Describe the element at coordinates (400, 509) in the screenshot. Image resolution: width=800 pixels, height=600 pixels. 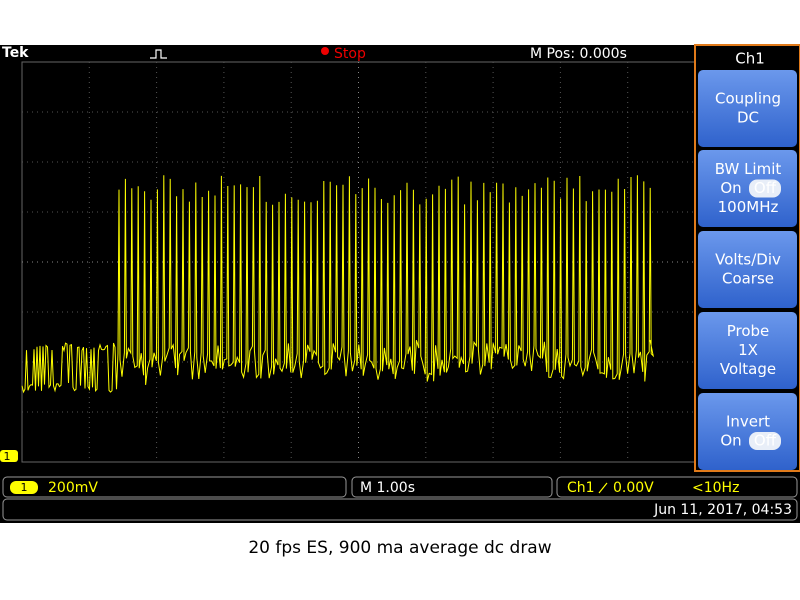
I see `date-bar` at that location.